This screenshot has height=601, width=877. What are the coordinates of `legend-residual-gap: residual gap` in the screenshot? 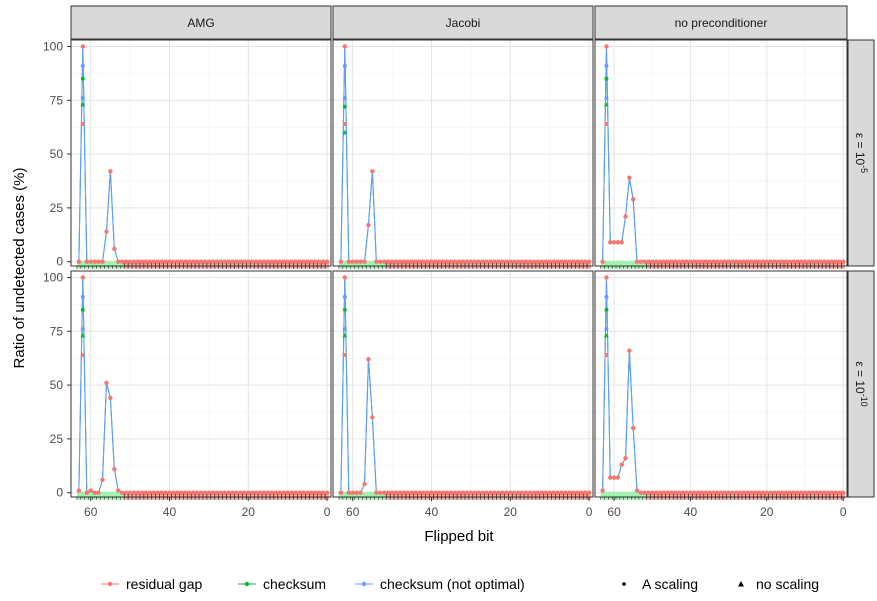 It's located at (151, 584).